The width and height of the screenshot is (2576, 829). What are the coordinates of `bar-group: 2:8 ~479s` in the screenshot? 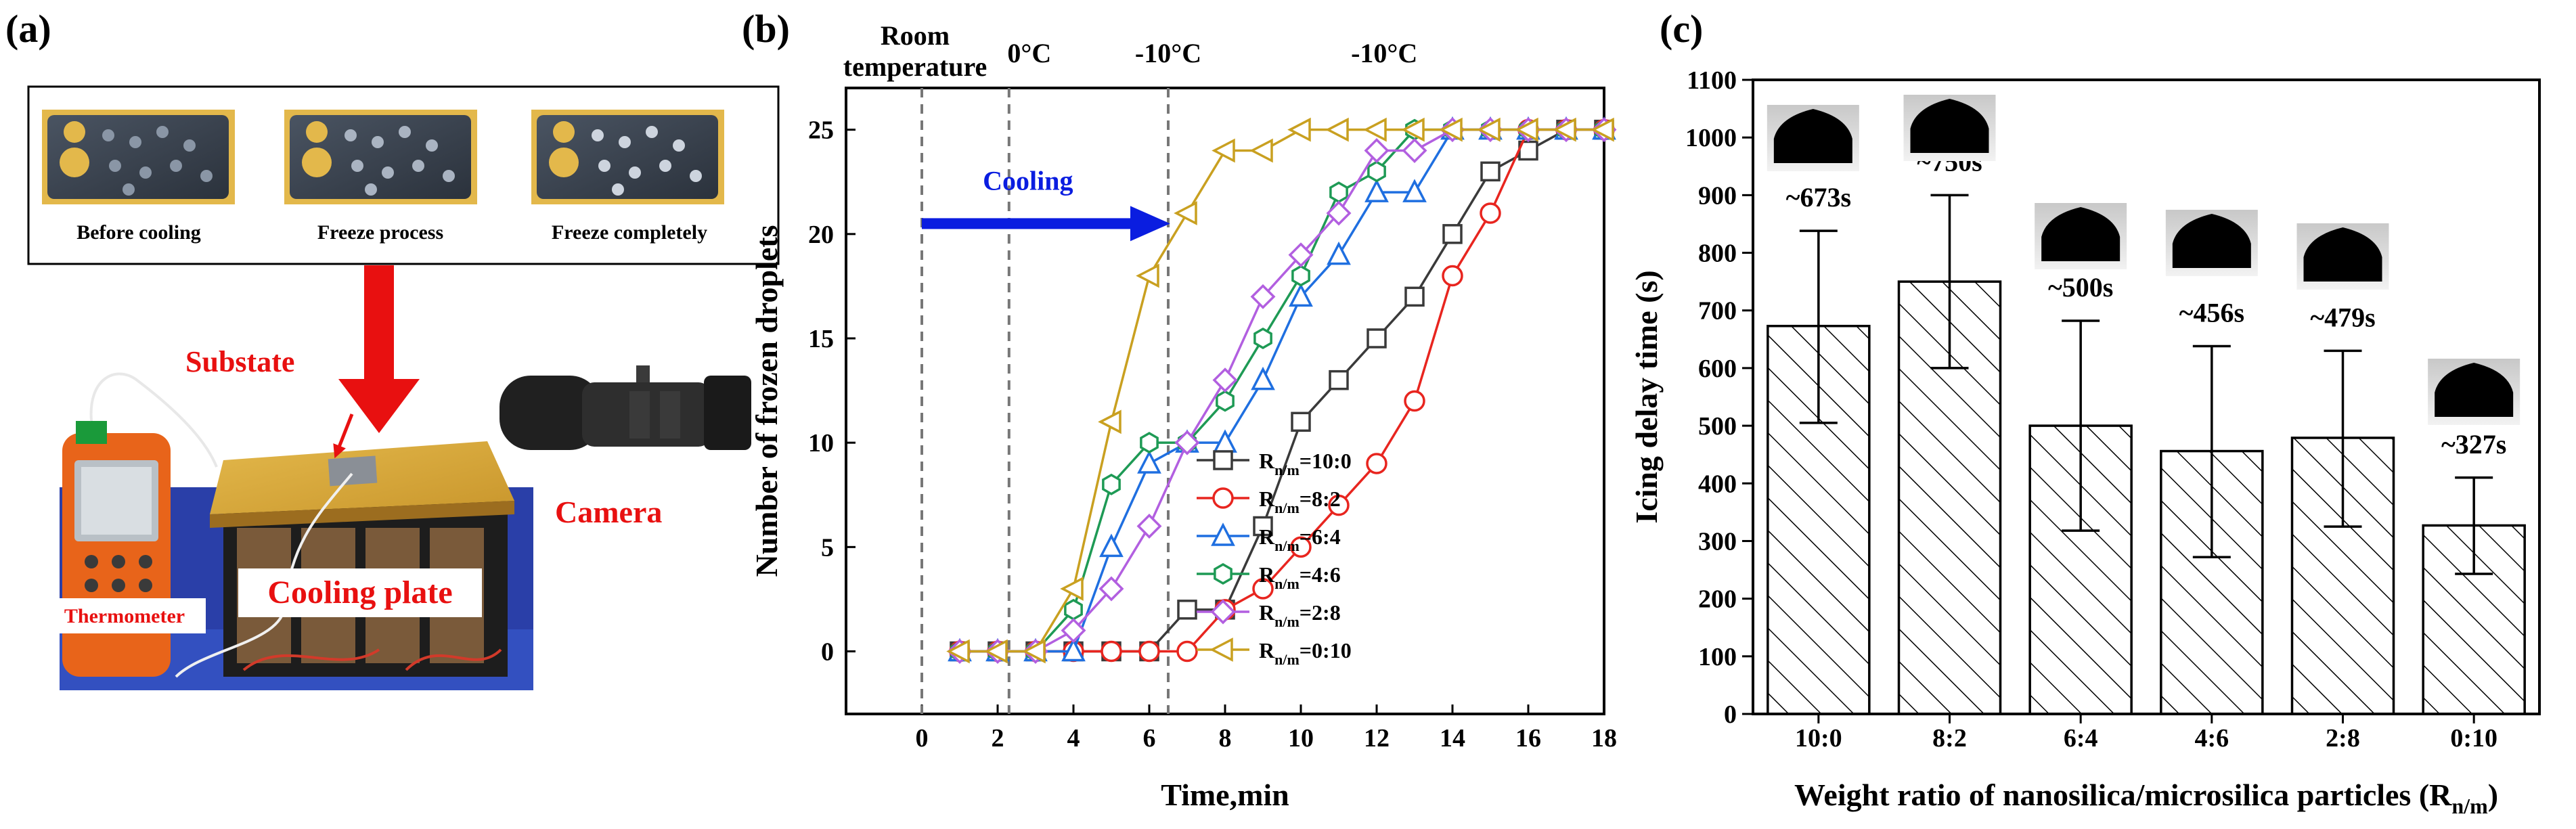 It's located at (2342, 488).